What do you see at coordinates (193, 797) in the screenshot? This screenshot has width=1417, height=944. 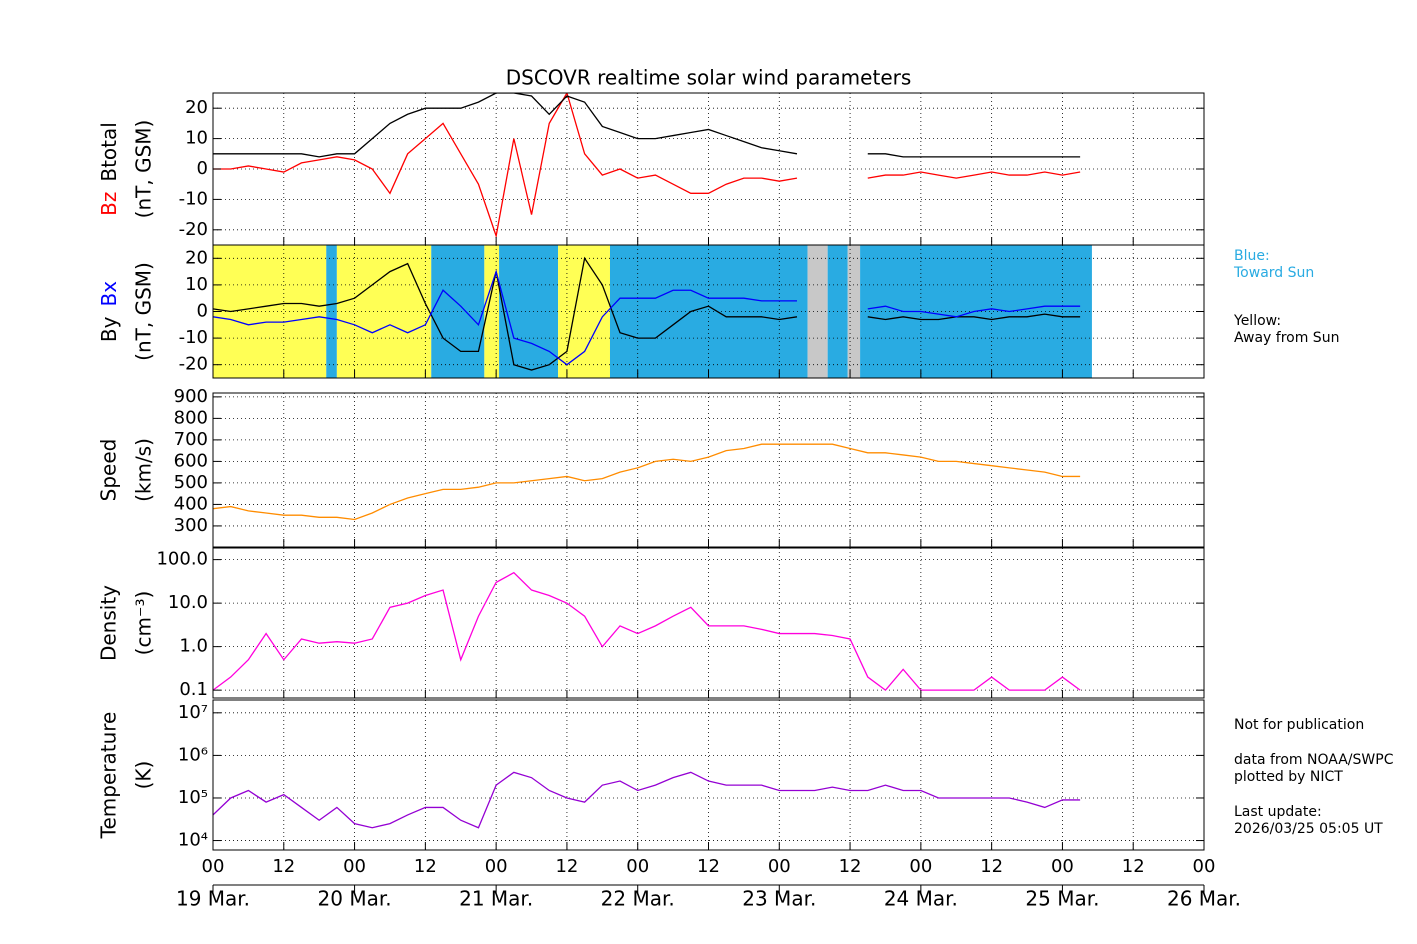 I see `y-tick-label: 10⁵` at bounding box center [193, 797].